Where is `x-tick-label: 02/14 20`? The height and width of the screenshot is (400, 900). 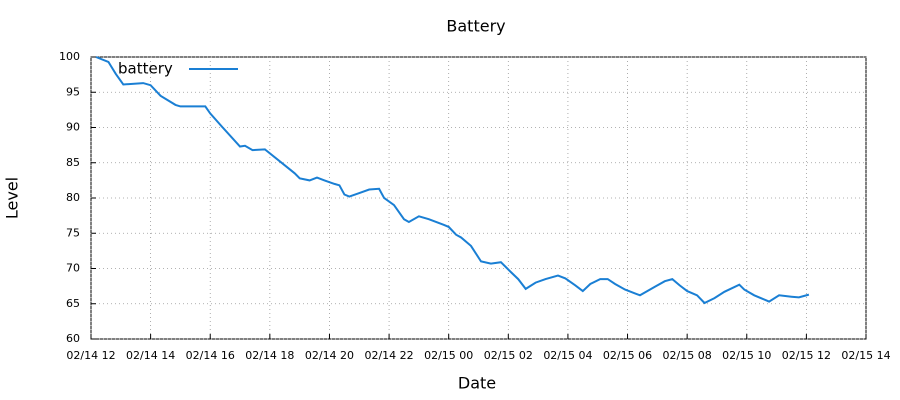 x-tick-label: 02/14 20 is located at coordinates (329, 355).